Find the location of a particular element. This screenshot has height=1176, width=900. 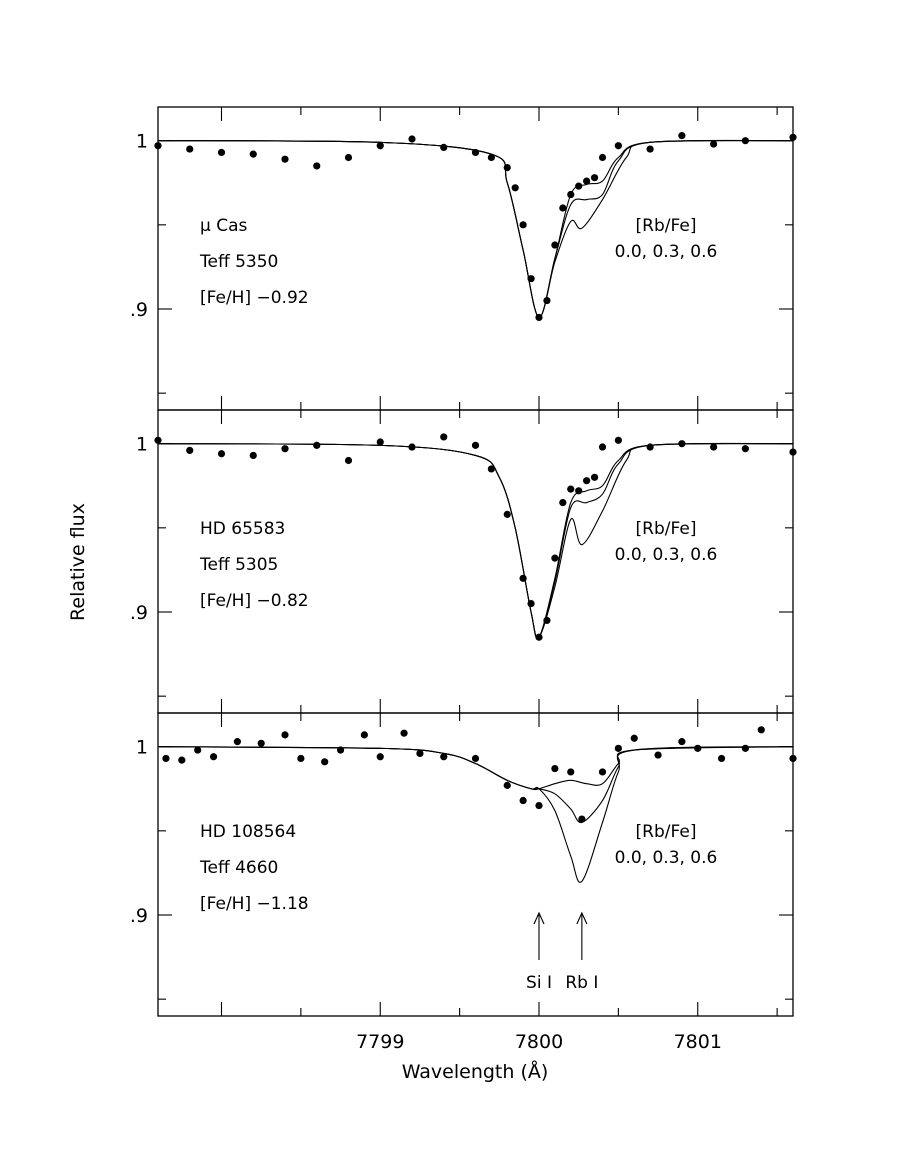

star-info-star_line1: μ Cas is located at coordinates (224, 226).